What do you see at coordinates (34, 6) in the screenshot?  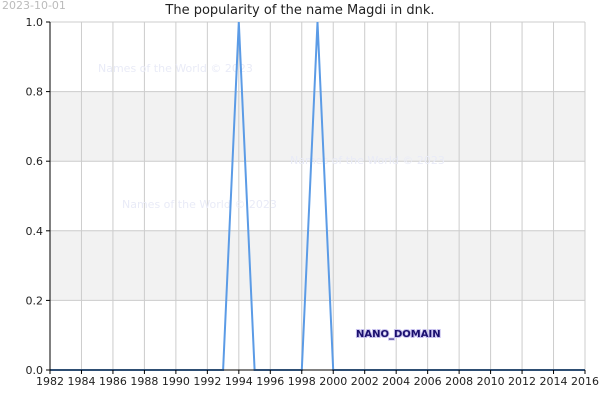 I see `corner-date: 2023-10-01` at bounding box center [34, 6].